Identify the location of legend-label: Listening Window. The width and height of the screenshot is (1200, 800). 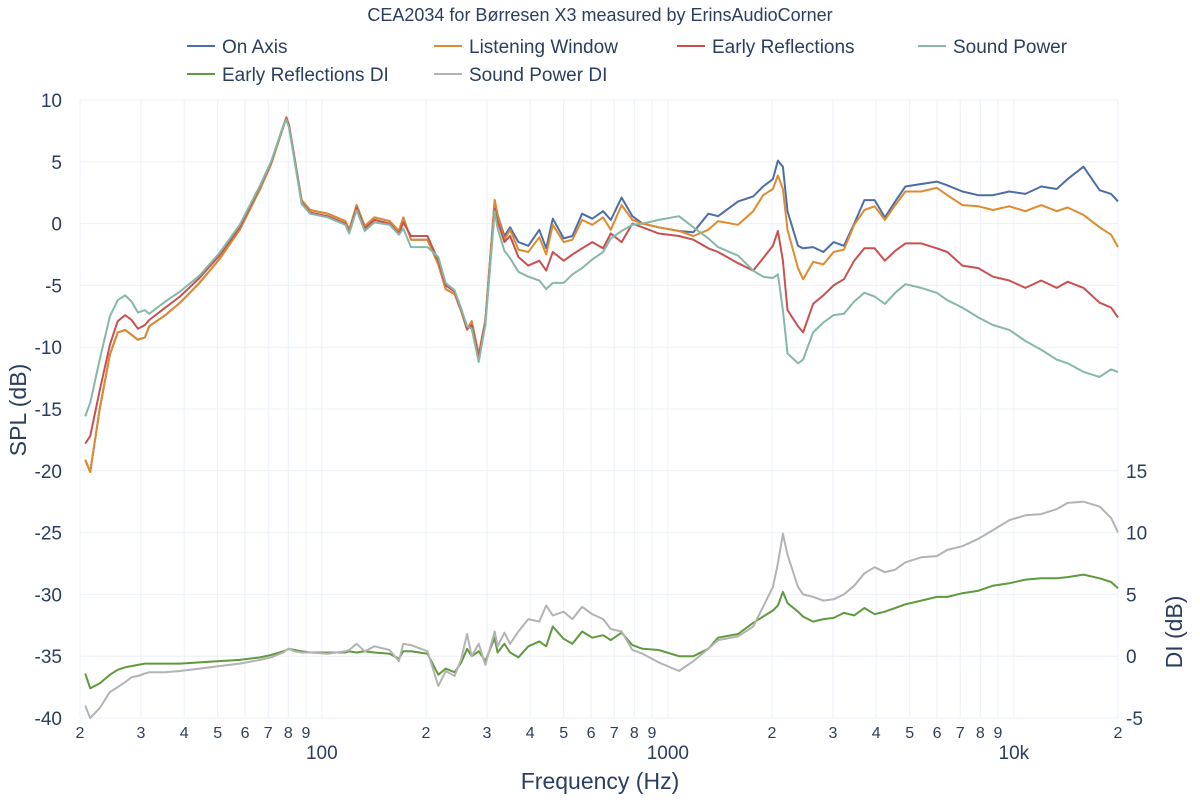
(543, 47).